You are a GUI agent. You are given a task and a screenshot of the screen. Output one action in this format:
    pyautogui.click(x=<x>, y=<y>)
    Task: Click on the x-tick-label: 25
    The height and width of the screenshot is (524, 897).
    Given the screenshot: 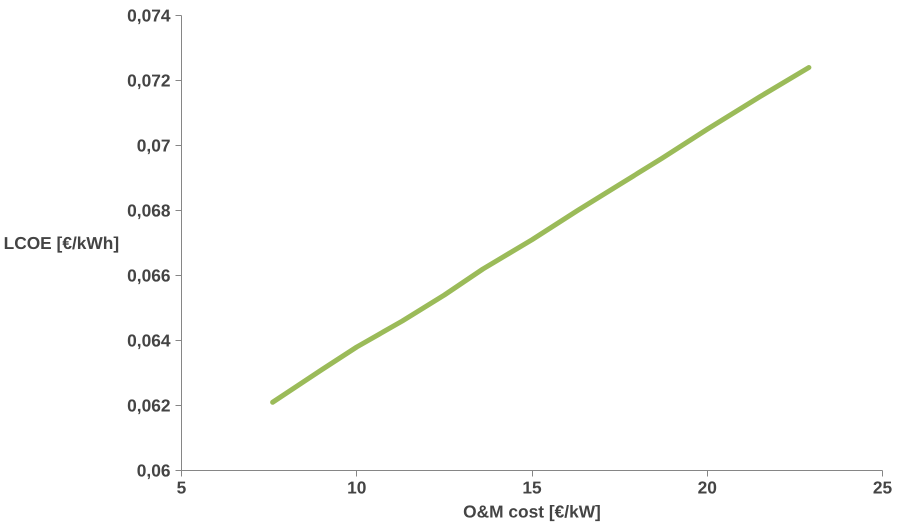 What is the action you would take?
    pyautogui.click(x=882, y=488)
    